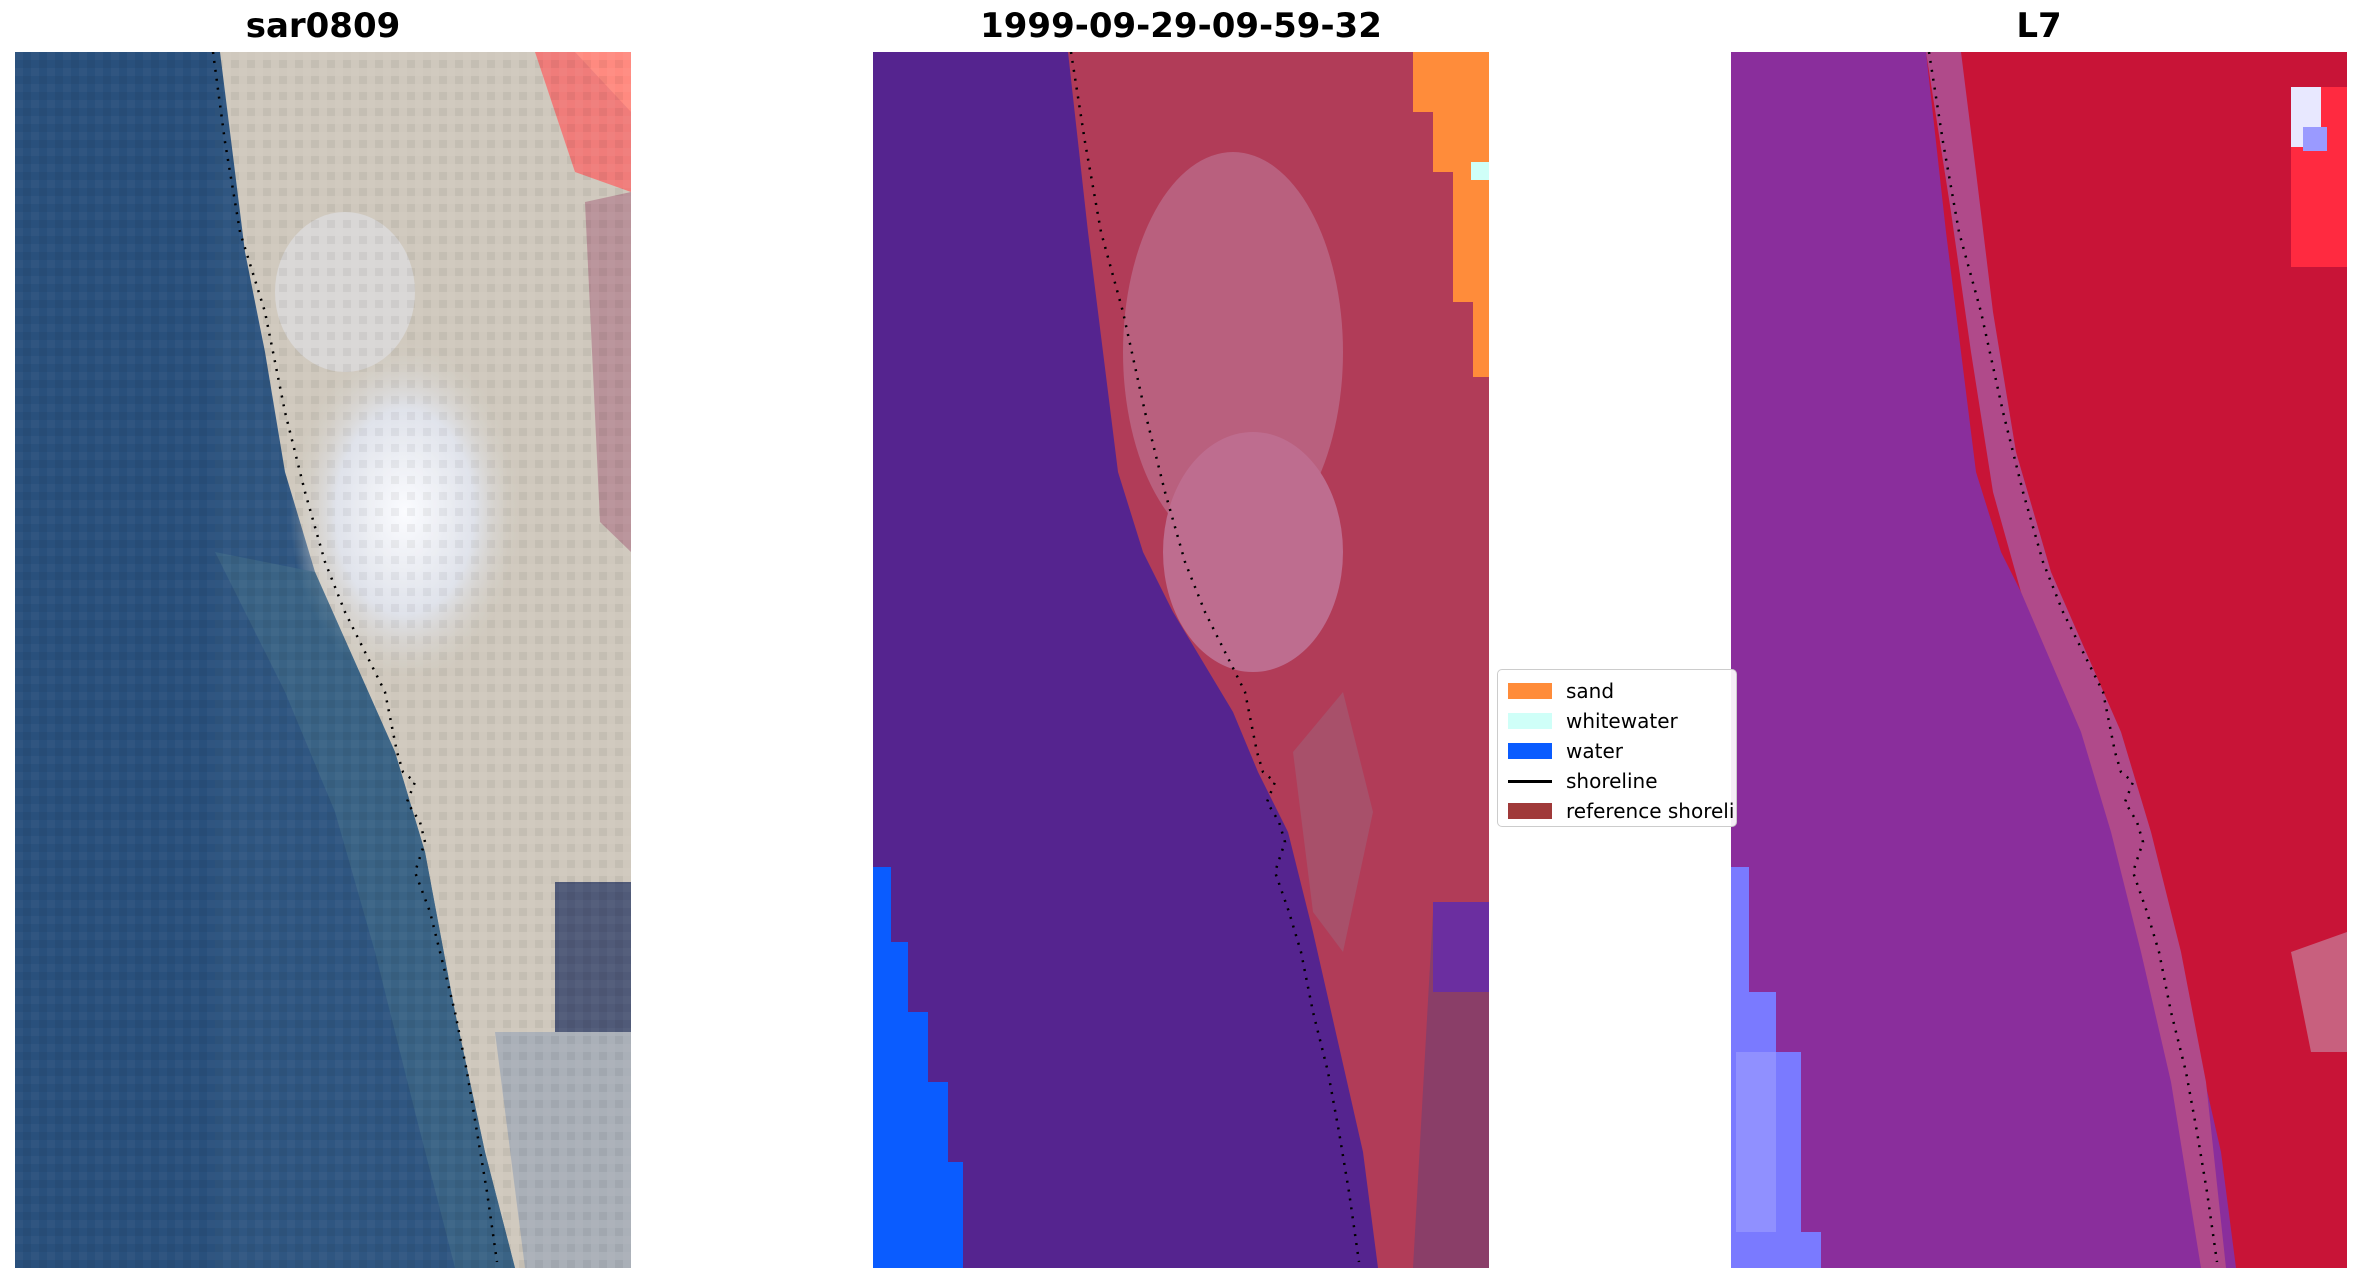  I want to click on legend-item-shoreline: shoreline, so click(1622, 781).